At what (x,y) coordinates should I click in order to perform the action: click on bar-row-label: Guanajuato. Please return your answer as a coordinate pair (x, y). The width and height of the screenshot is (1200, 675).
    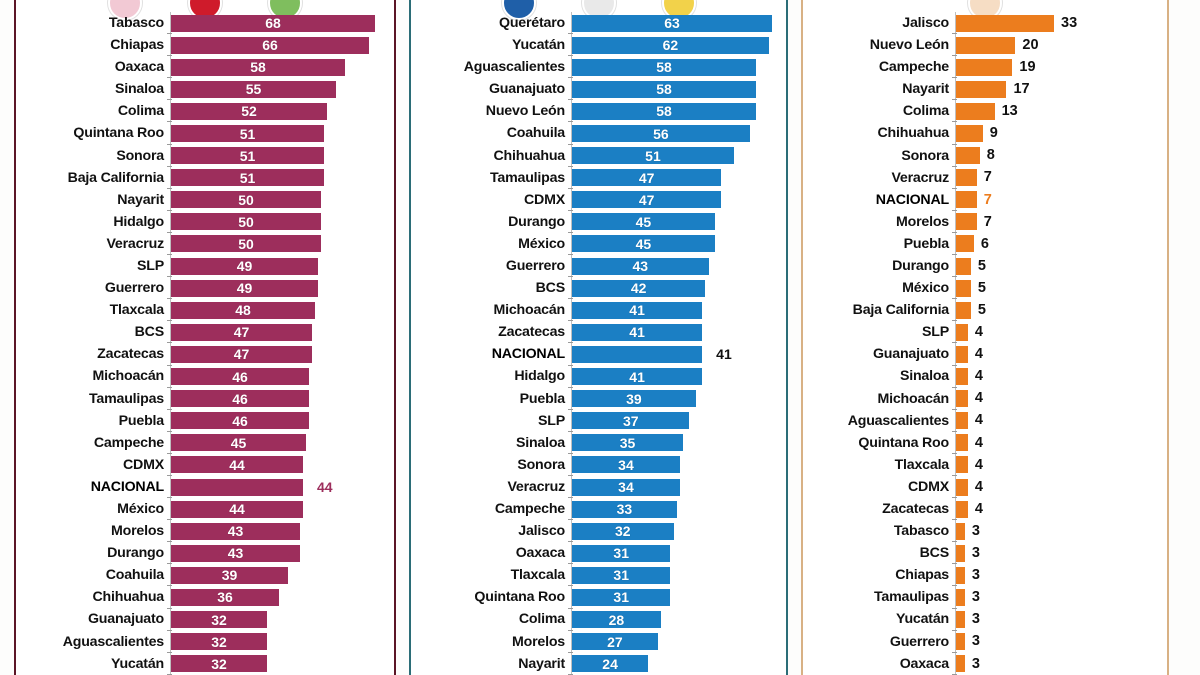
    Looking at the image, I should click on (526, 89).